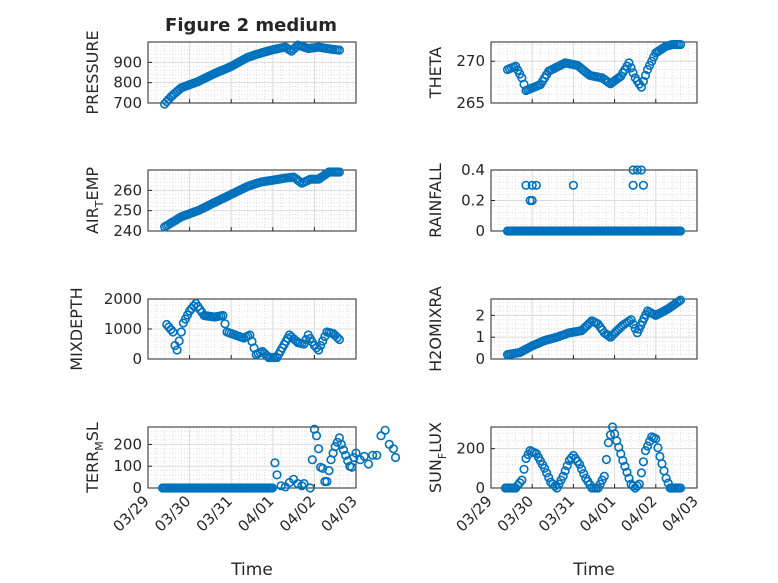 The width and height of the screenshot is (778, 583). Describe the element at coordinates (94, 458) in the screenshot. I see `y-axis-label: TERRMSL` at that location.